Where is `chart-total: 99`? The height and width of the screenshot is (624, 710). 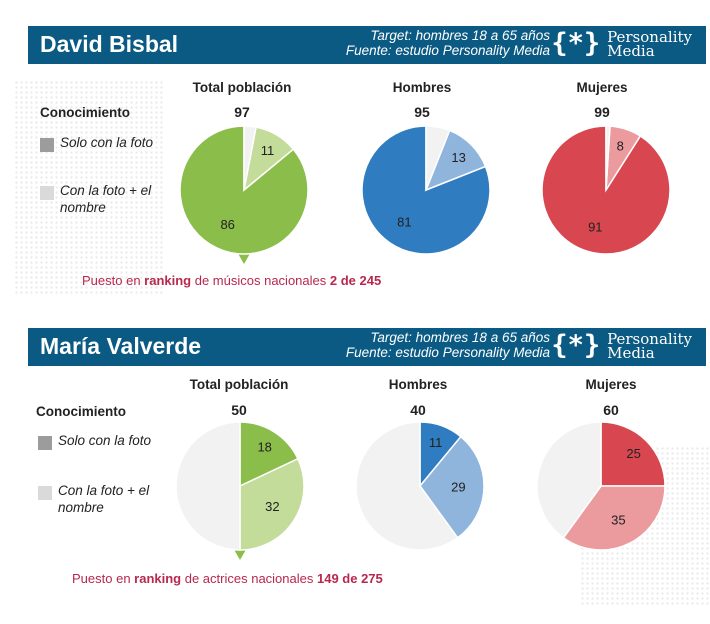 chart-total: 99 is located at coordinates (602, 112).